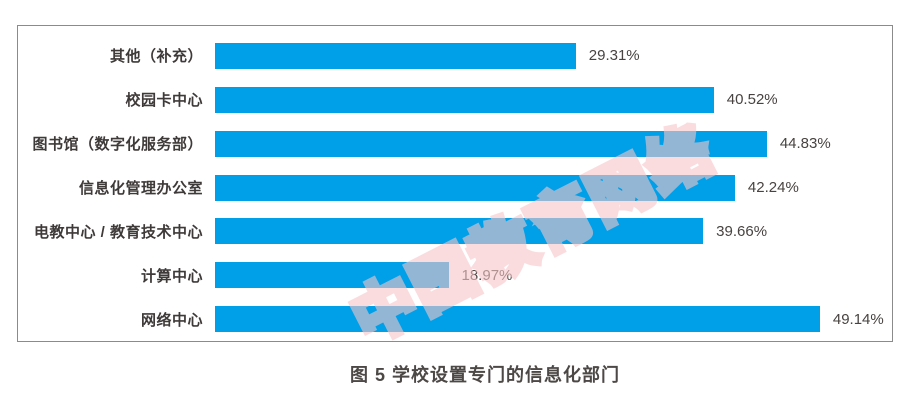  I want to click on bar-row: 电教中心 / 教育技术中心 39.66%, so click(455, 231).